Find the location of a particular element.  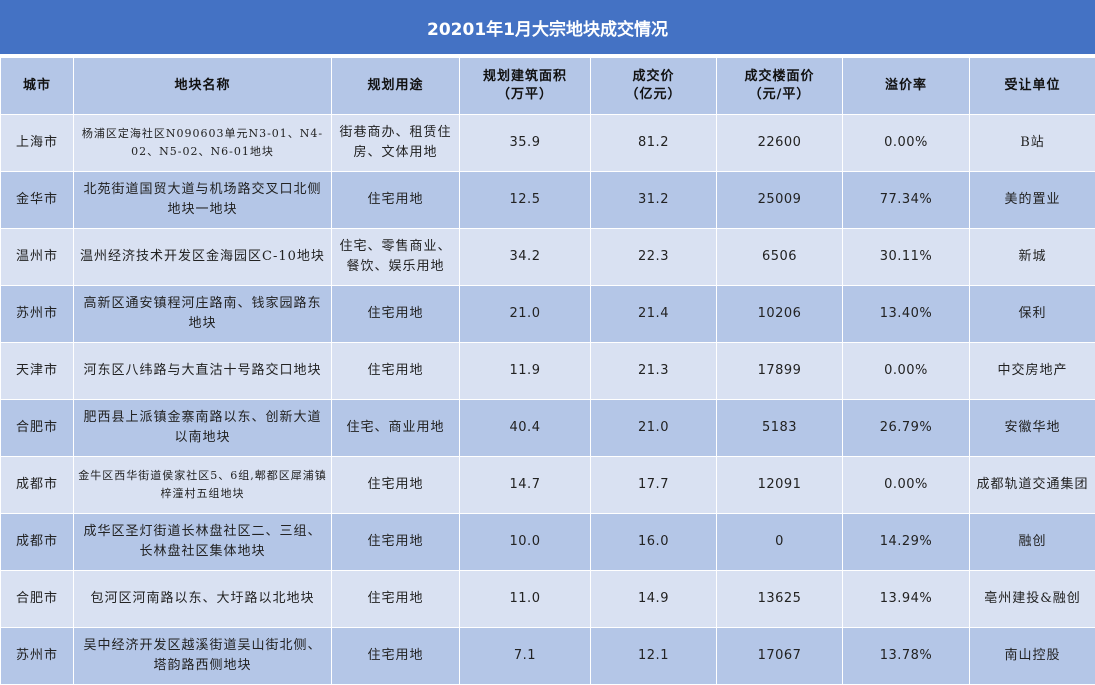

header-buyer: 受让单位 is located at coordinates (1032, 86).